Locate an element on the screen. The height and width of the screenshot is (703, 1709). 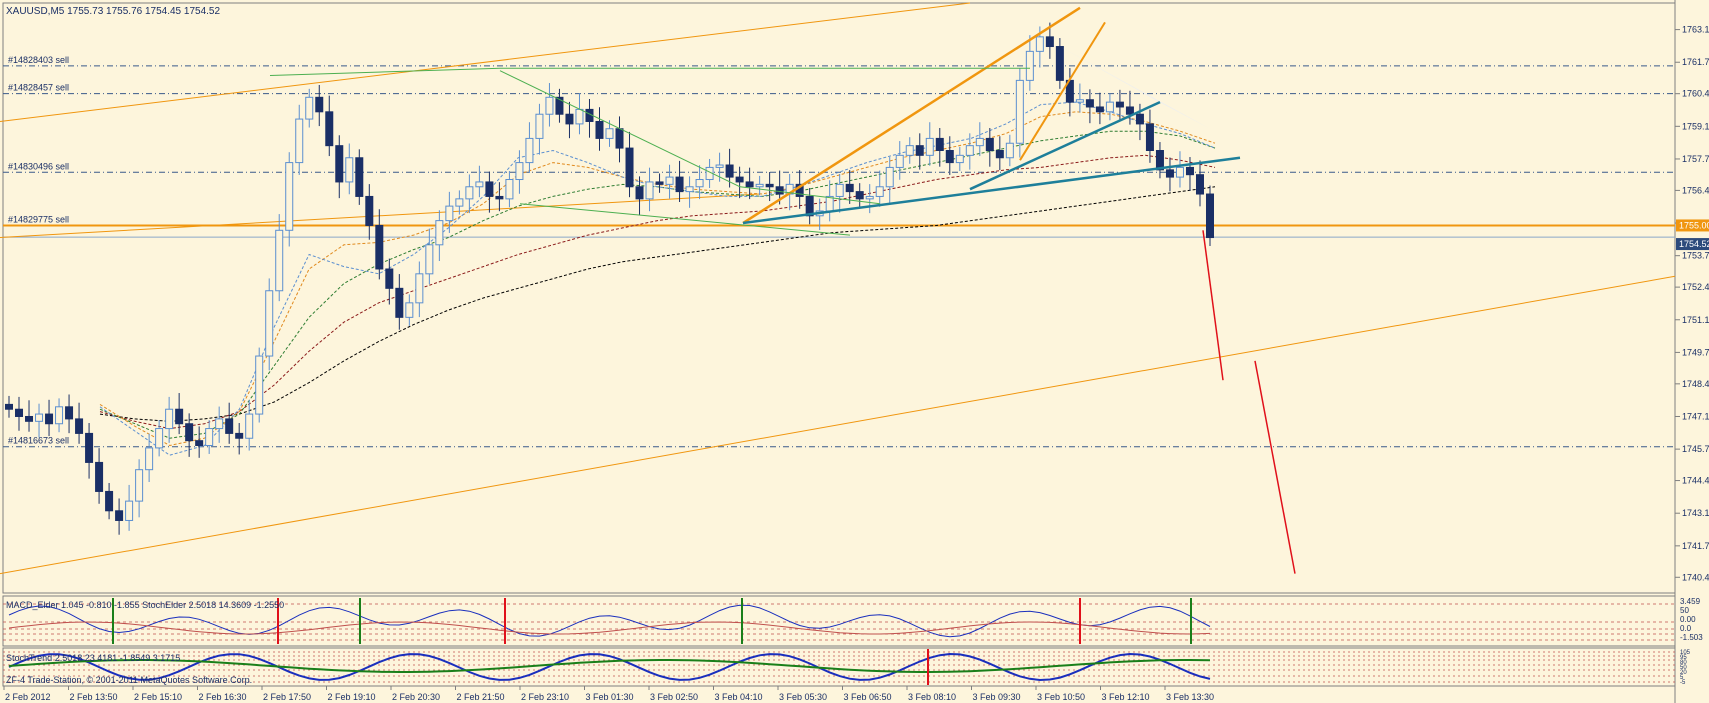
time-tick-label-13: 3 Feb 06:50 is located at coordinates (868, 697).